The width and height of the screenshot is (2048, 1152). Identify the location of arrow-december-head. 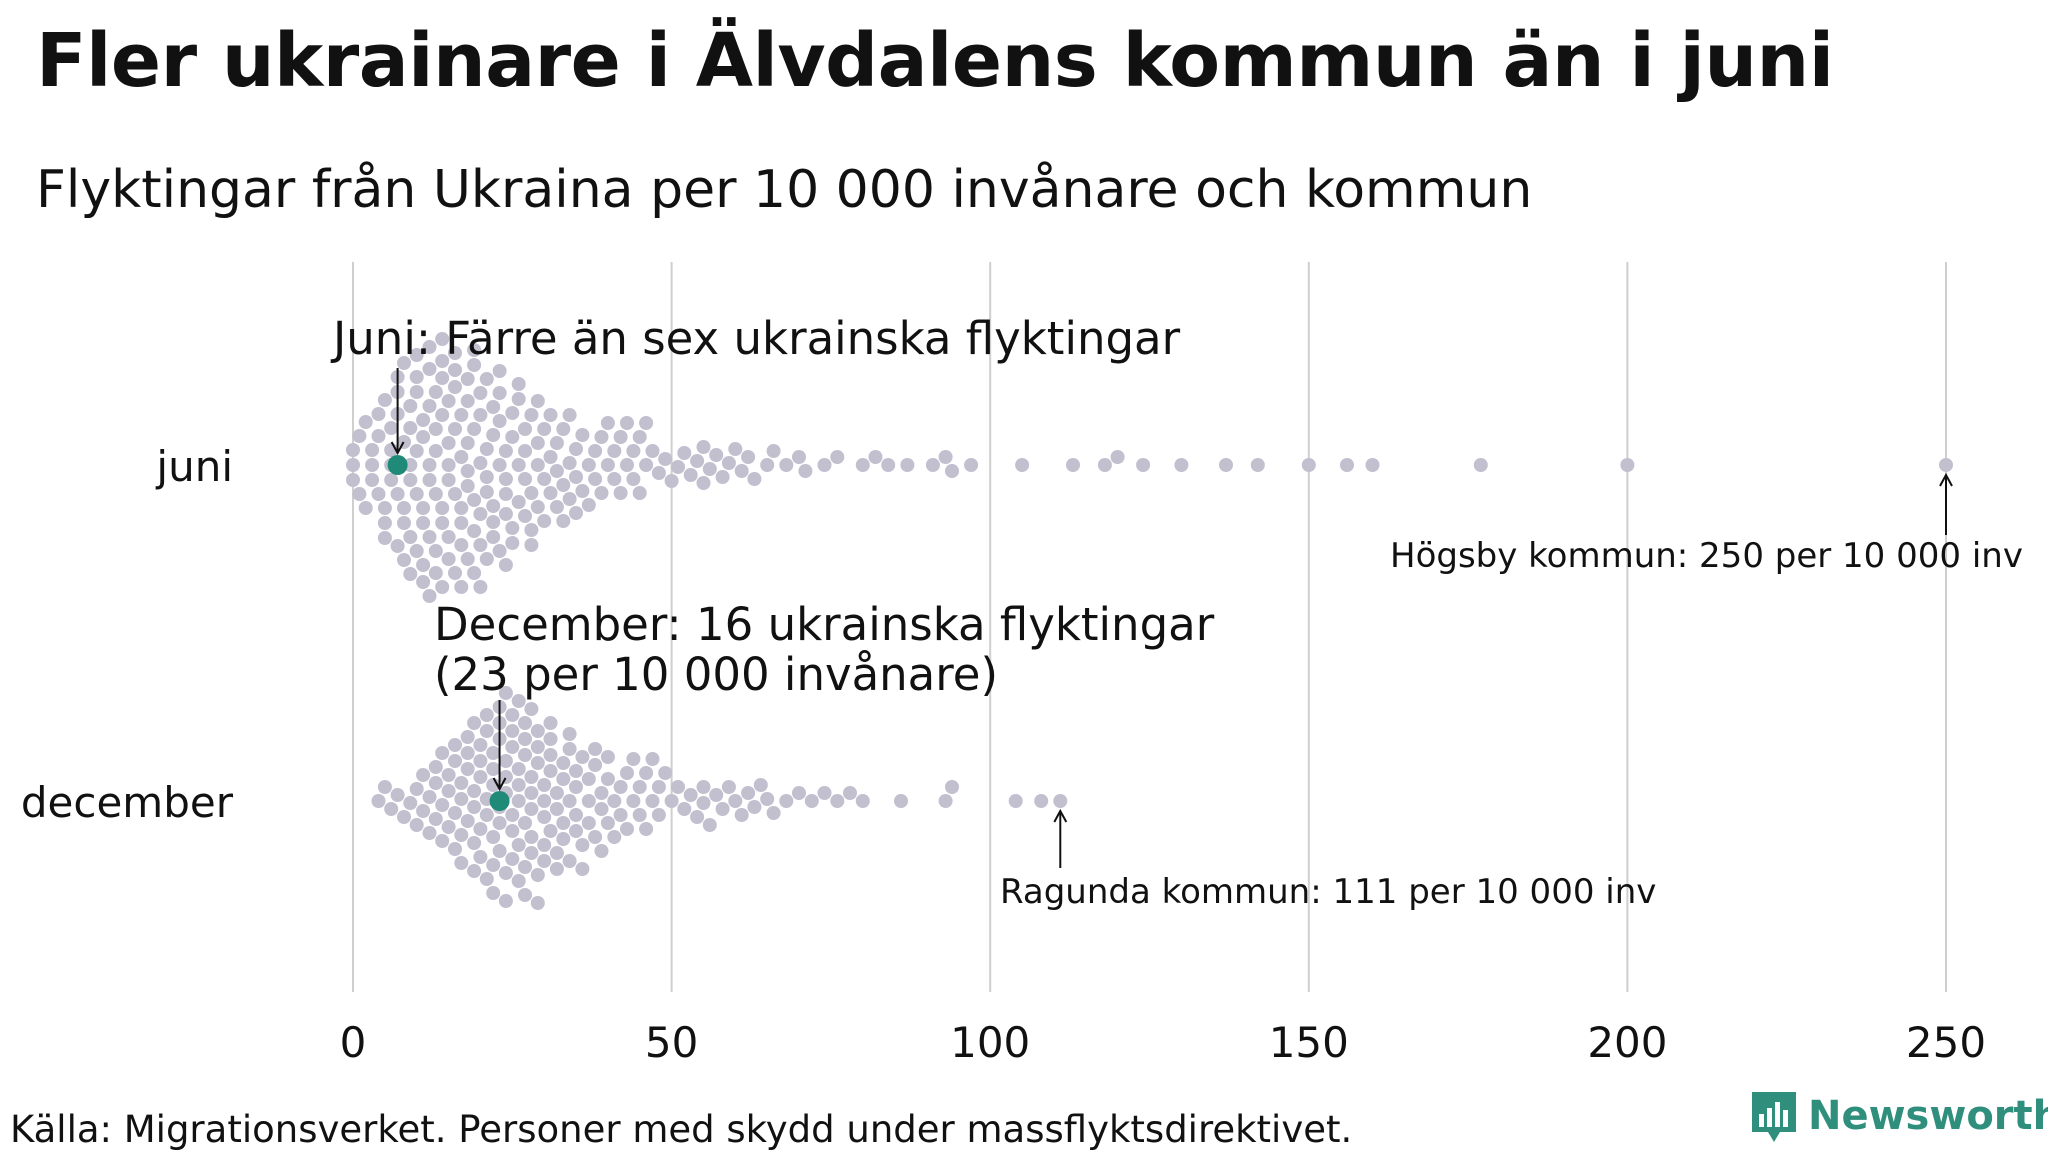
(499, 784).